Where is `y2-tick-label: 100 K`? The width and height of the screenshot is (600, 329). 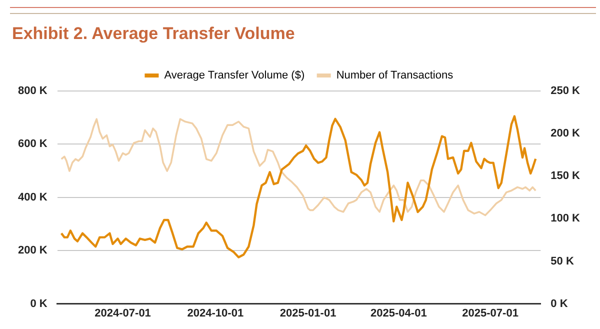 y2-tick-label: 100 K is located at coordinates (565, 218).